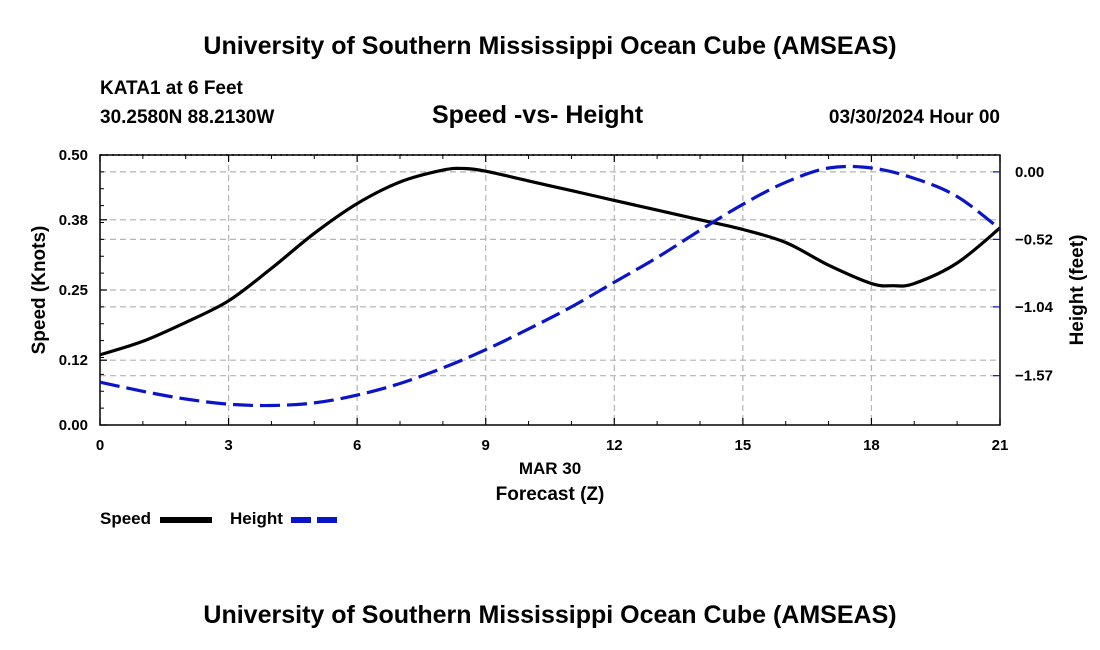 The height and width of the screenshot is (650, 1100). I want to click on y-tick-label: 0.25, so click(73, 290).